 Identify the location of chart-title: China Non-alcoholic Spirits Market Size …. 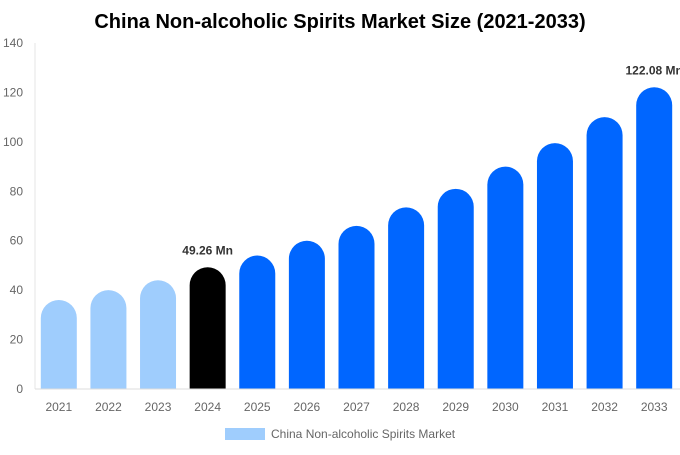
(339, 22).